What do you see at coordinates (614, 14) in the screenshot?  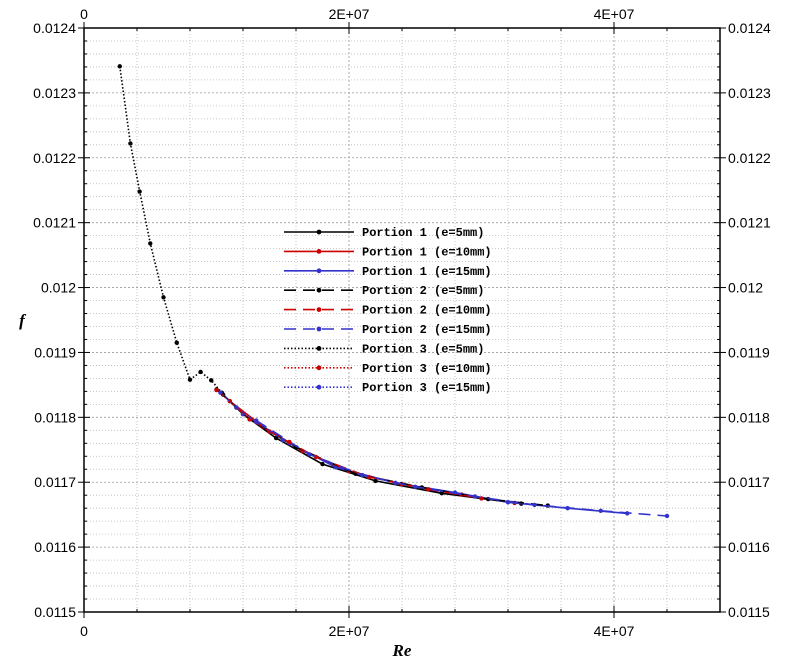 I see `x-tick-label-top: 4E+07` at bounding box center [614, 14].